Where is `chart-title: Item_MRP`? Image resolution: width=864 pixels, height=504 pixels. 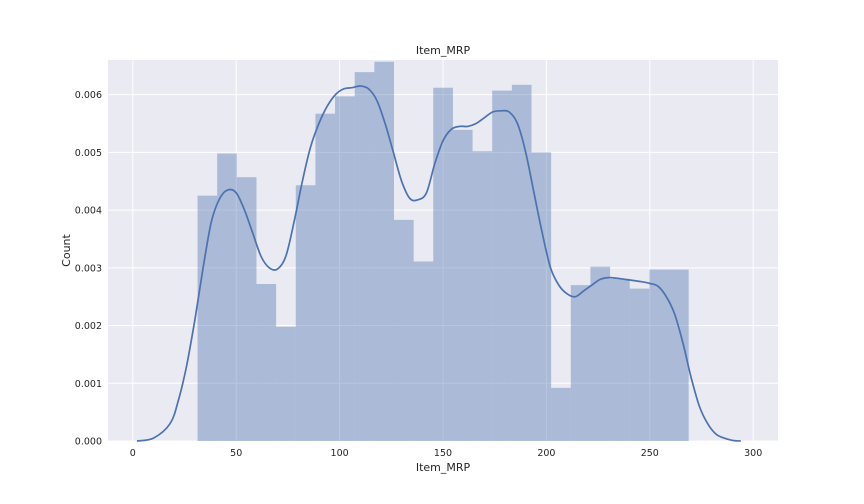
chart-title: Item_MRP is located at coordinates (443, 50).